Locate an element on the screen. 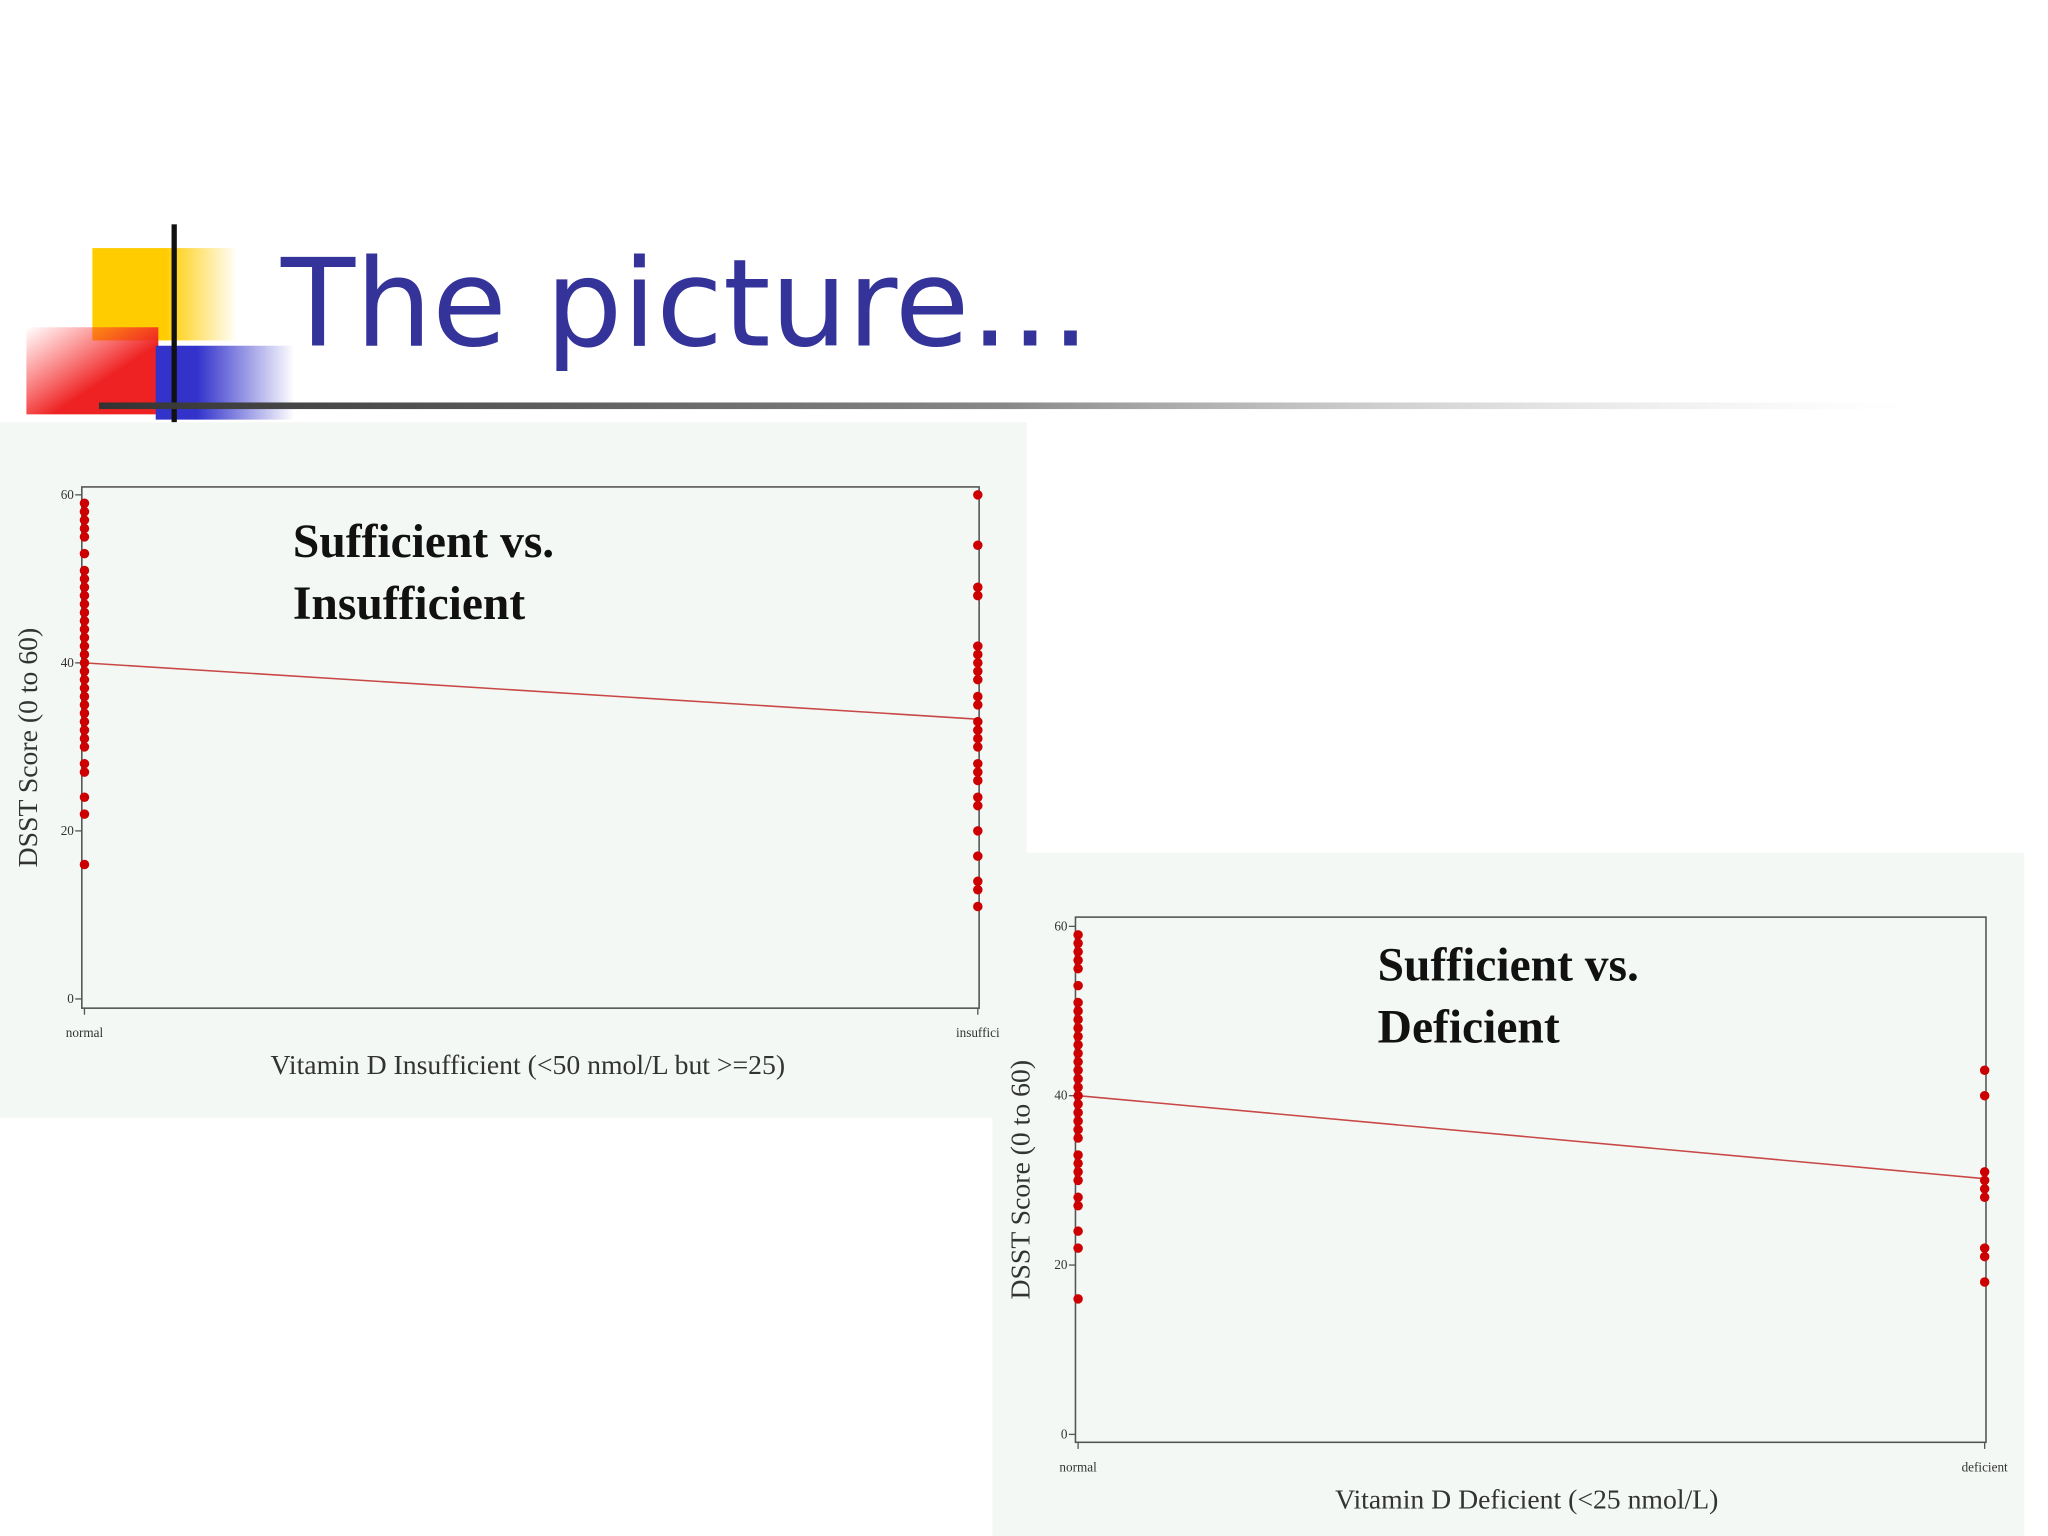 This screenshot has width=2048, height=1536. annotation: Insufficient is located at coordinates (409, 604).